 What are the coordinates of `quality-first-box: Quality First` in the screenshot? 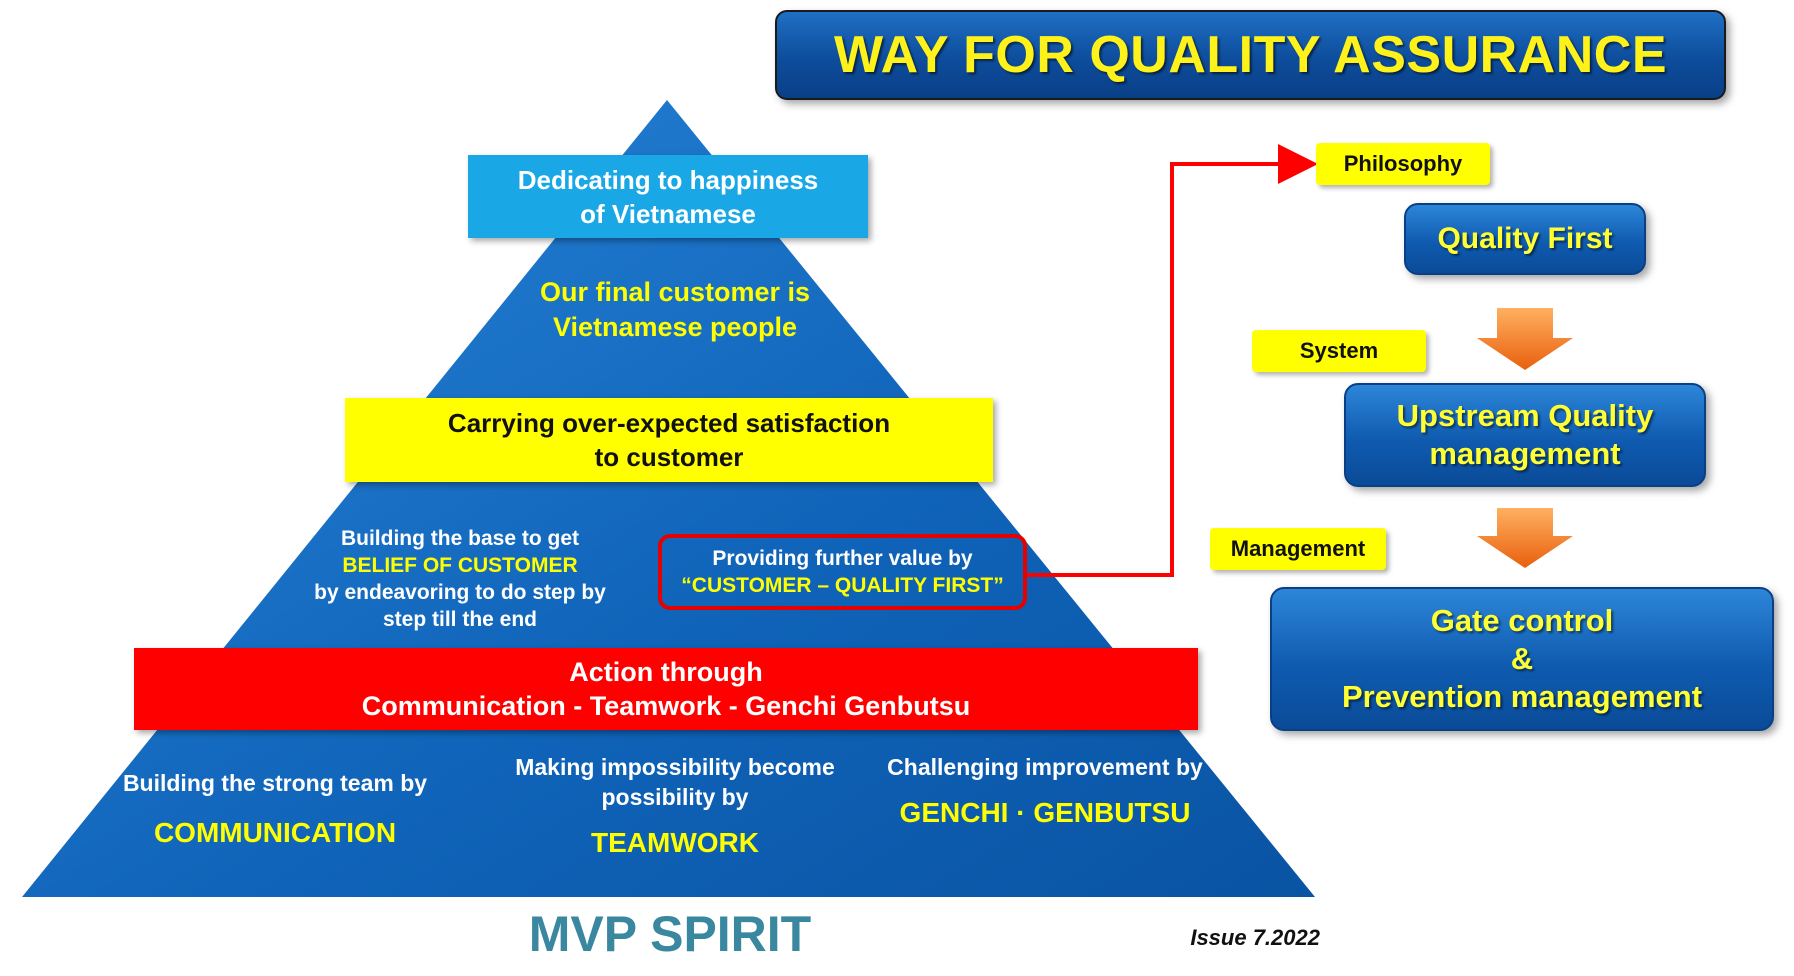 It's located at (1525, 239).